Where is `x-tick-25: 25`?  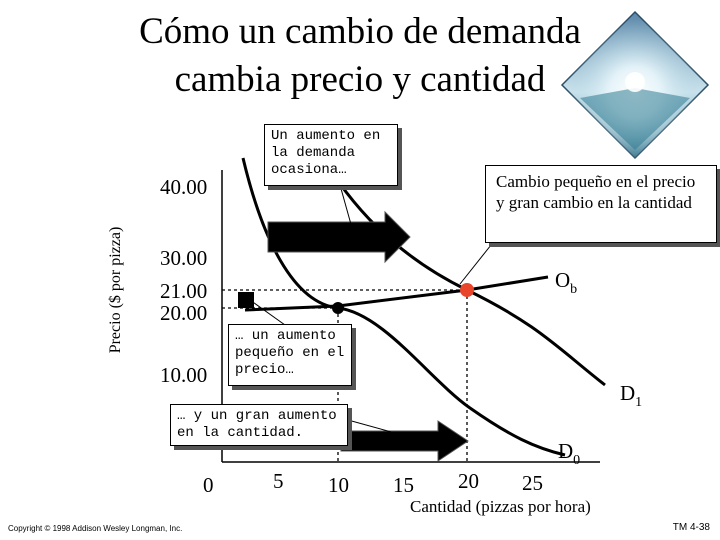
x-tick-25: 25 is located at coordinates (532, 483).